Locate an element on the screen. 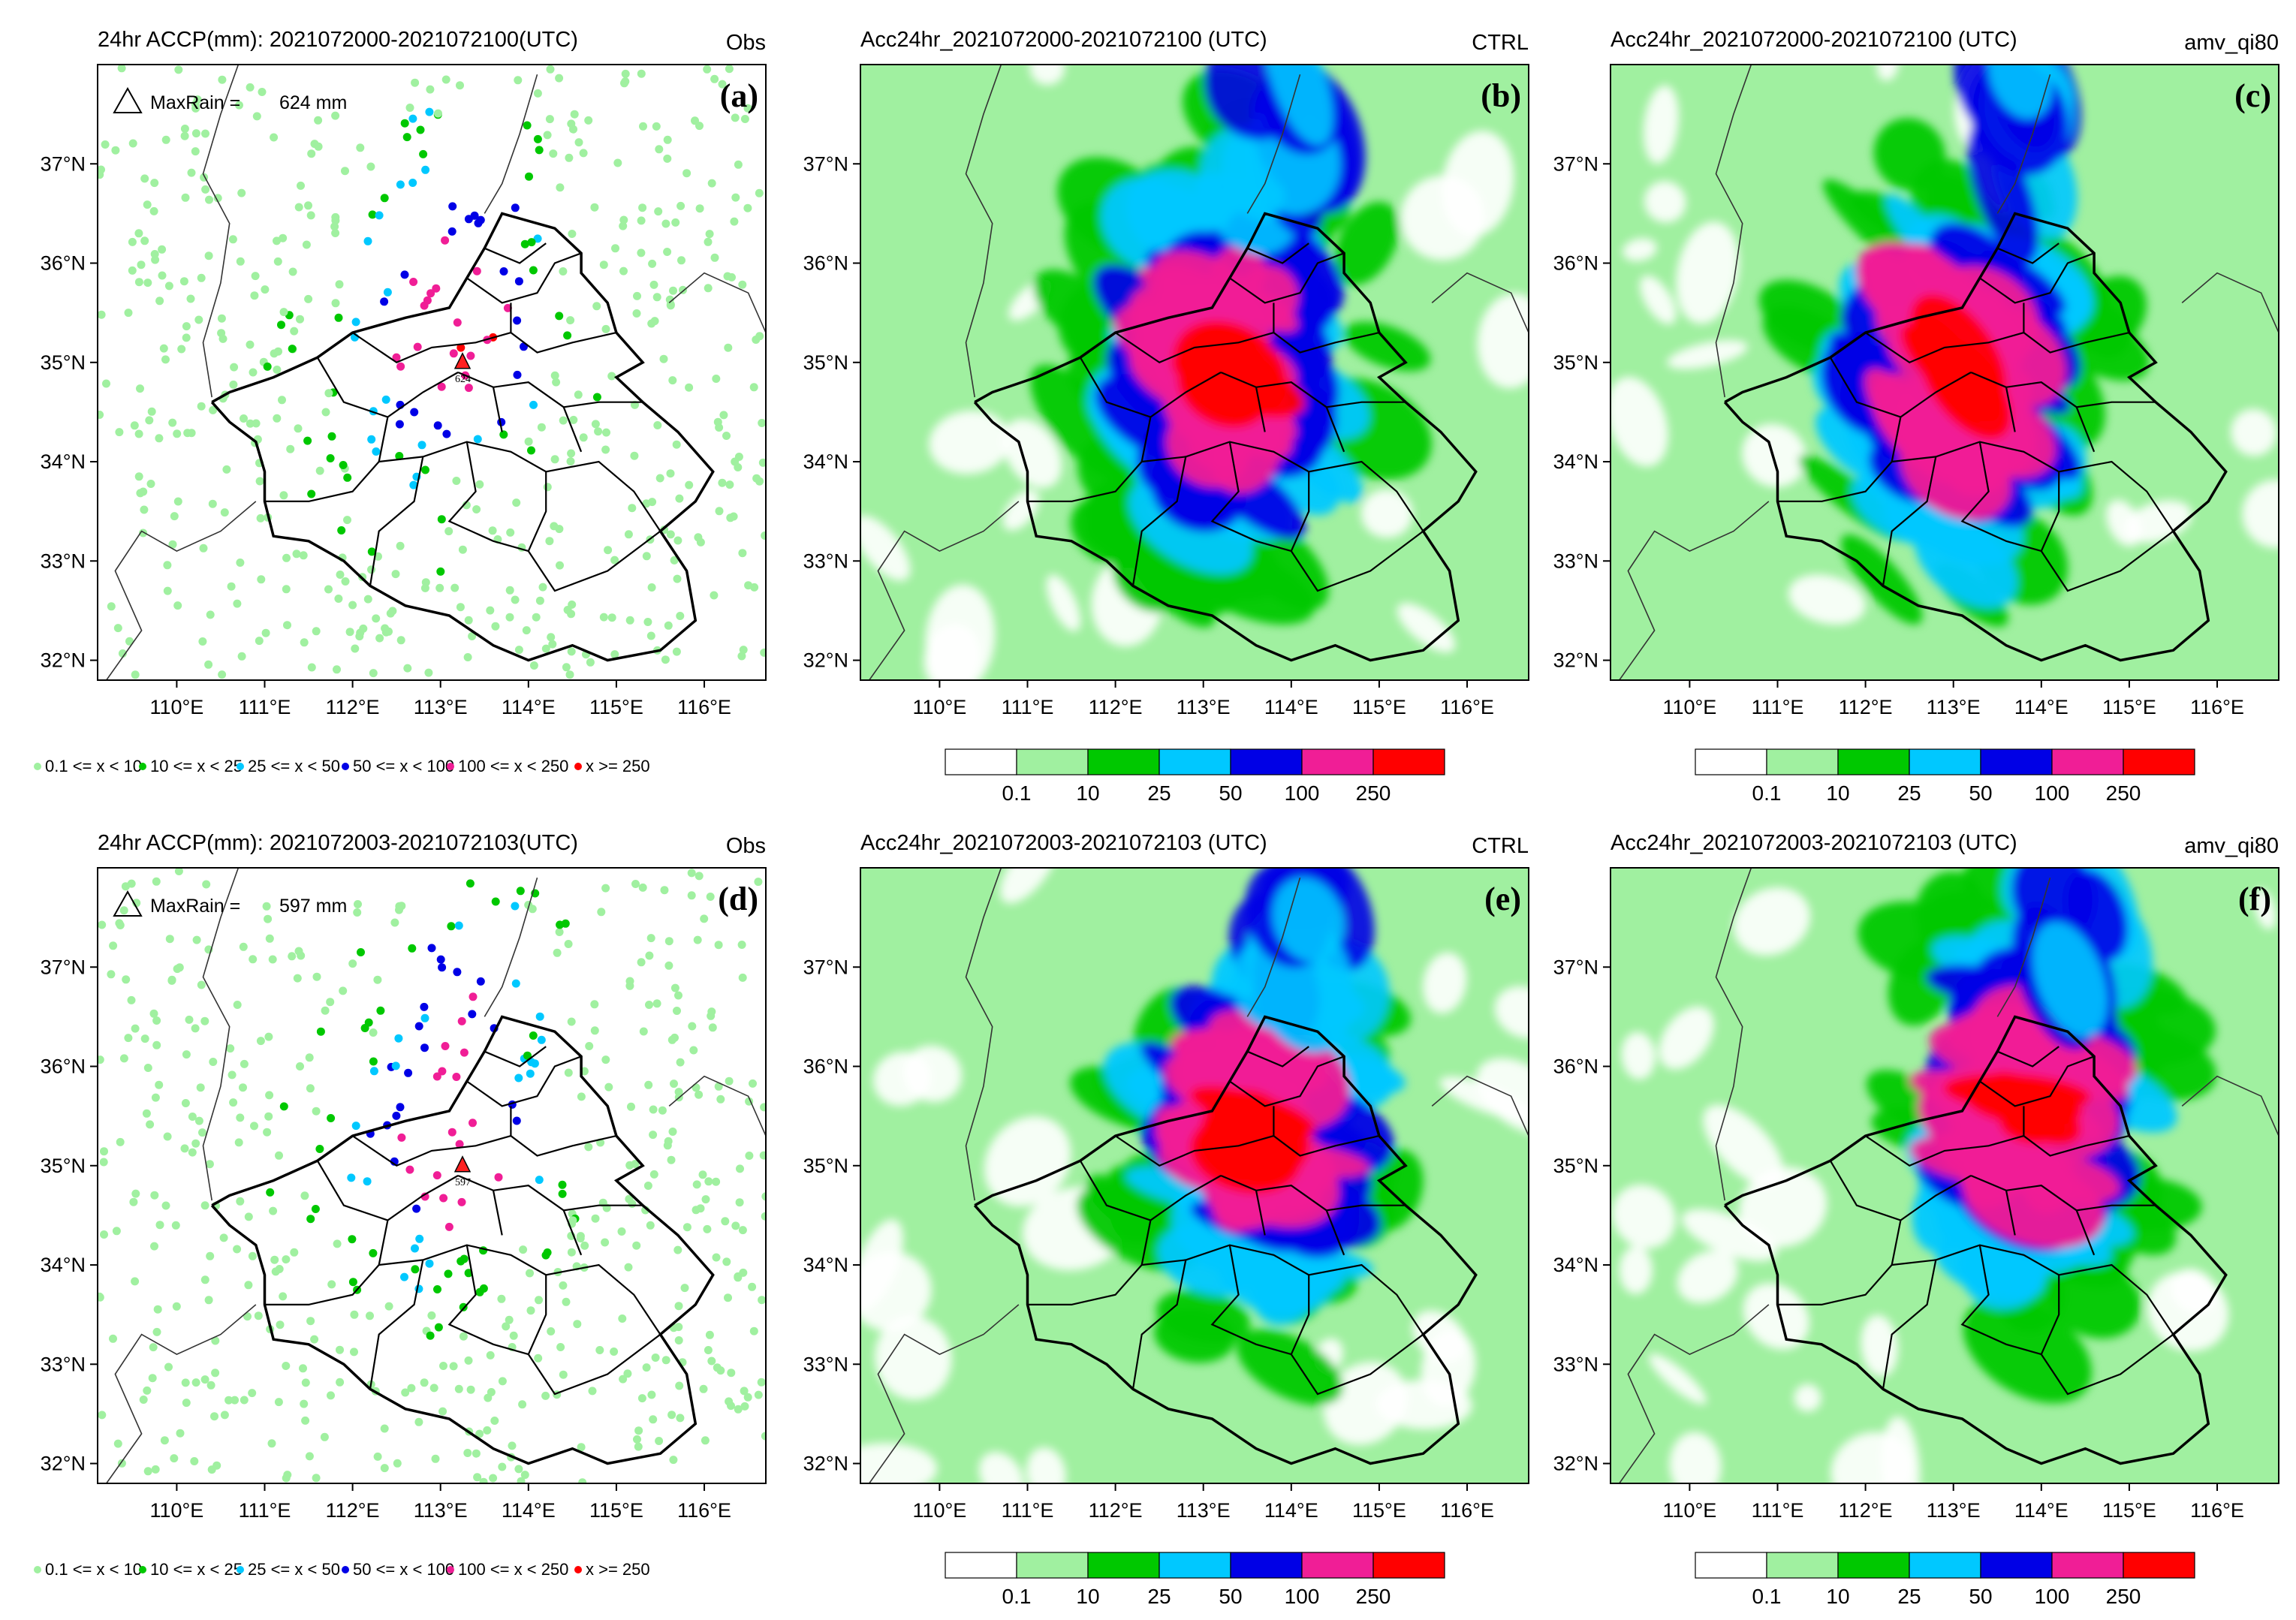 The image size is (2296, 1620). lat-tick-label: 35°N is located at coordinates (1575, 362).